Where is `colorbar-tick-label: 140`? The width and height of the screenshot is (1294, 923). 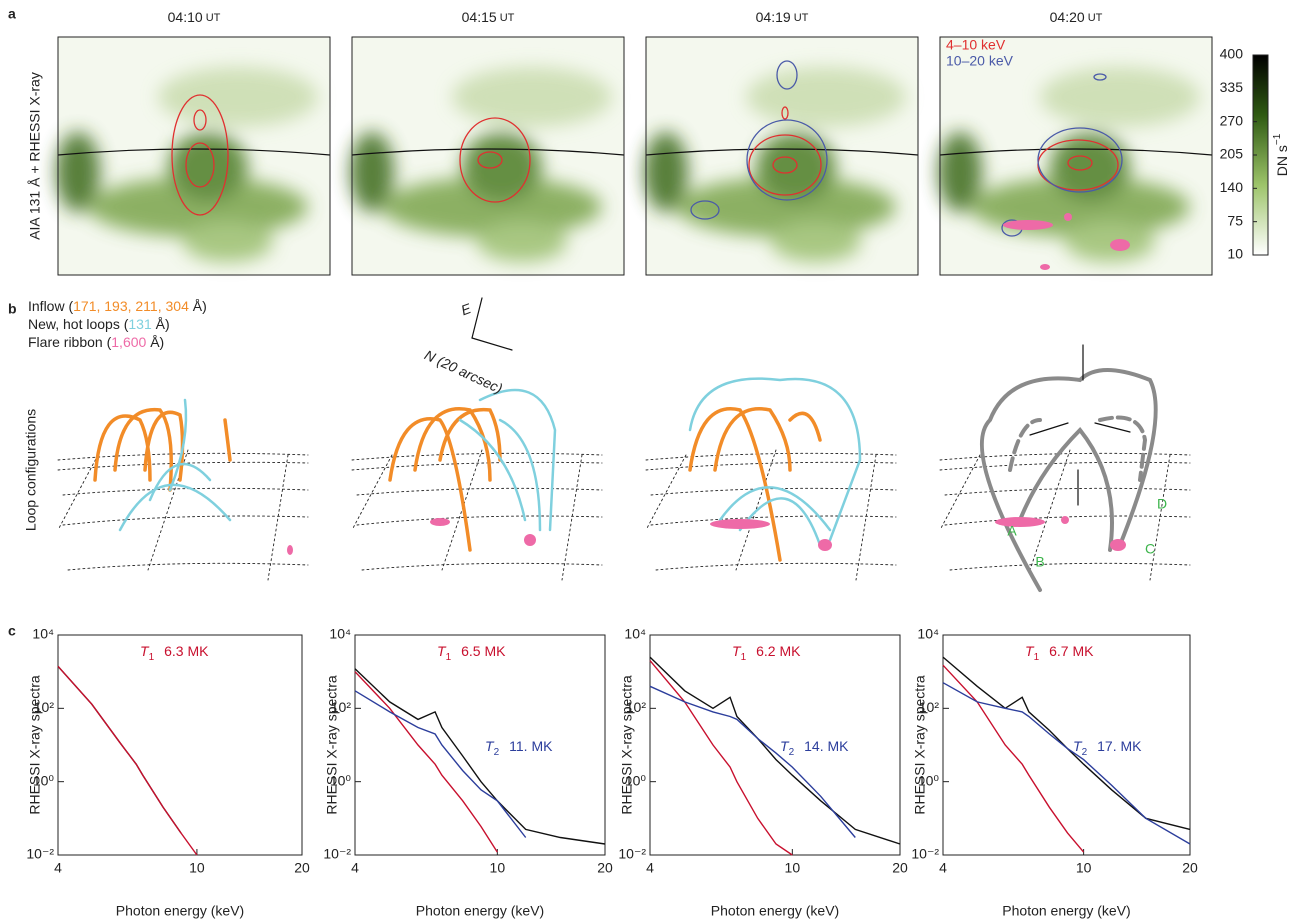 colorbar-tick-label: 140 is located at coordinates (1232, 187).